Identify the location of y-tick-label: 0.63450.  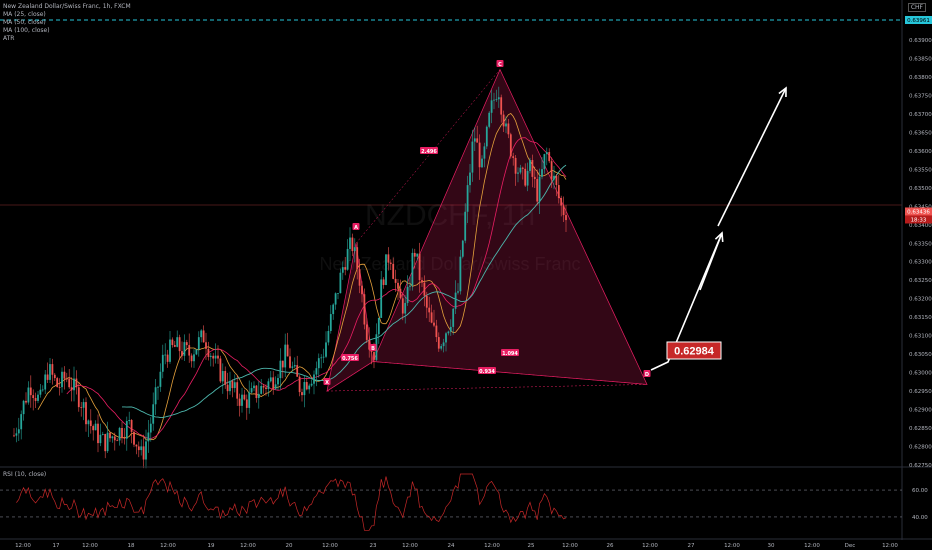
(920, 207).